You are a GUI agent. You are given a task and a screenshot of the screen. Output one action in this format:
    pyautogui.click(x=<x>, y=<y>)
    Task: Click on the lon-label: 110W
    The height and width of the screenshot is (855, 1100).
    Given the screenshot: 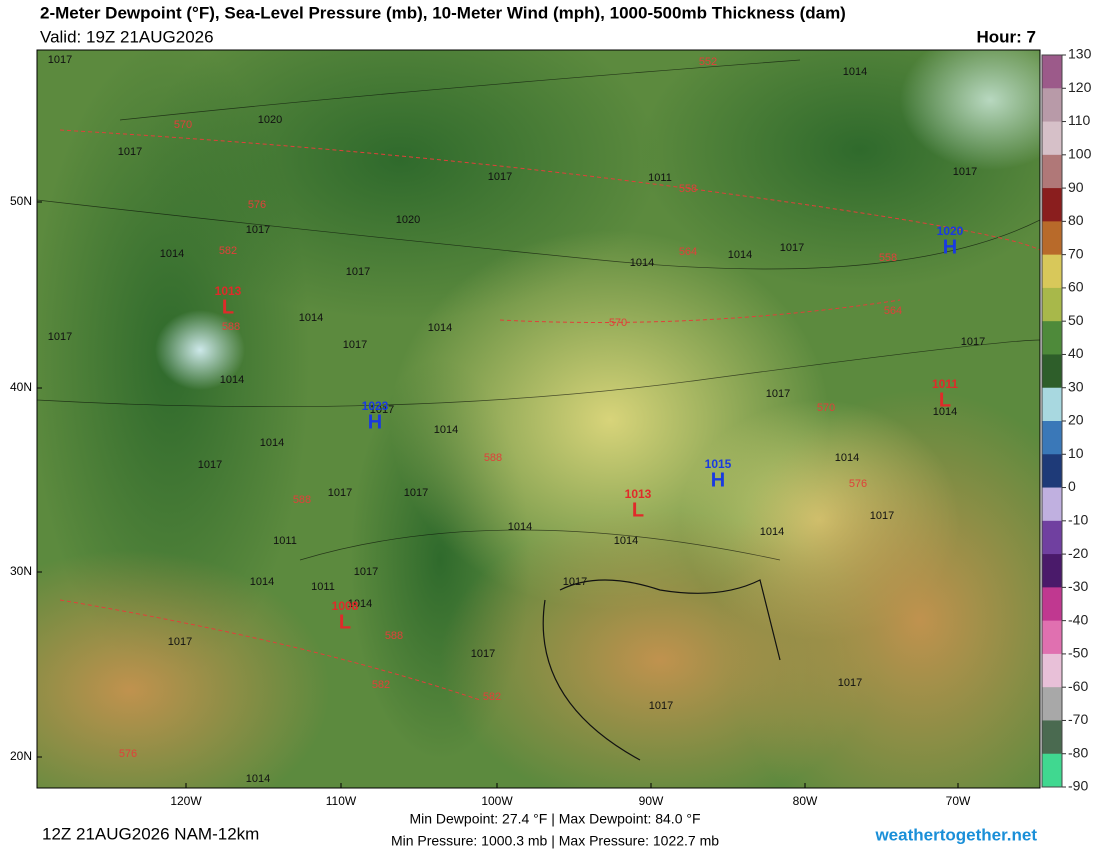 What is the action you would take?
    pyautogui.click(x=341, y=801)
    